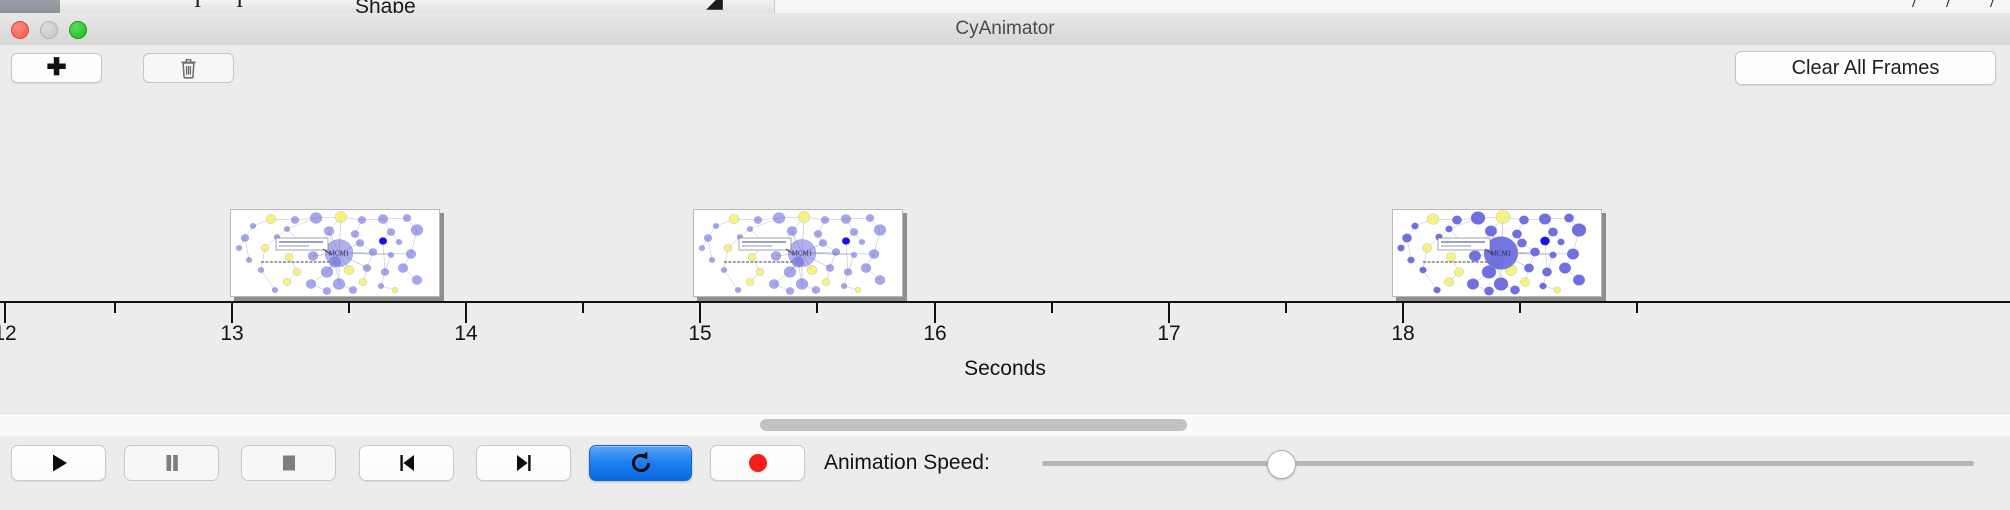  What do you see at coordinates (385, 6) in the screenshot?
I see `background-window-label: Shape` at bounding box center [385, 6].